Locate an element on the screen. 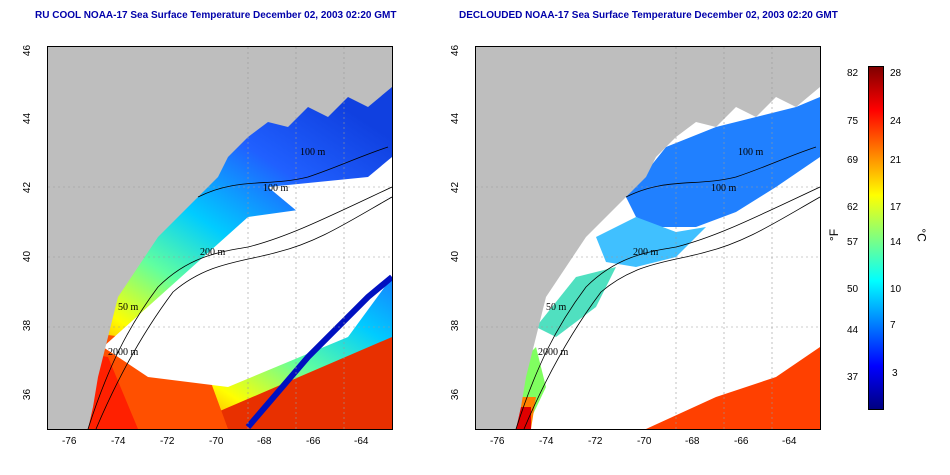  cloud-cover is located at coordinates (247, 292).